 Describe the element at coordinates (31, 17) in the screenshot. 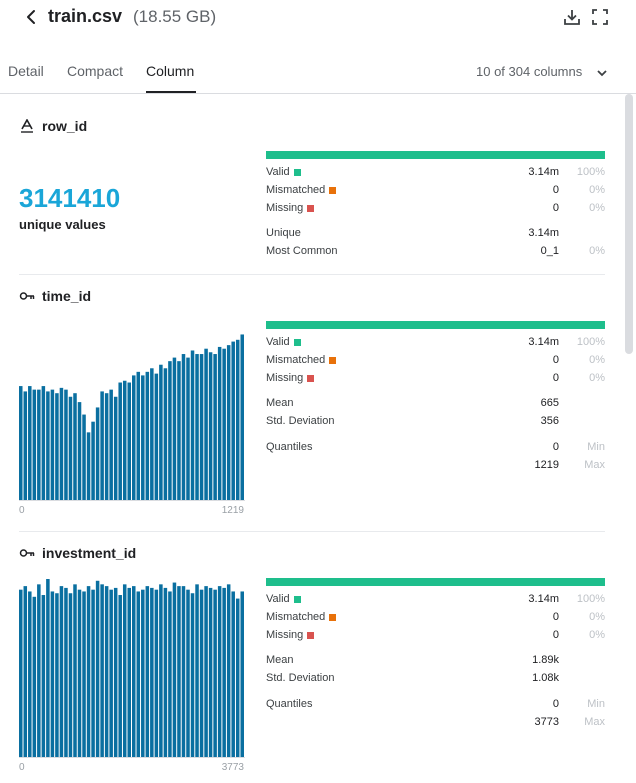

I see `back-arrow-icon` at that location.